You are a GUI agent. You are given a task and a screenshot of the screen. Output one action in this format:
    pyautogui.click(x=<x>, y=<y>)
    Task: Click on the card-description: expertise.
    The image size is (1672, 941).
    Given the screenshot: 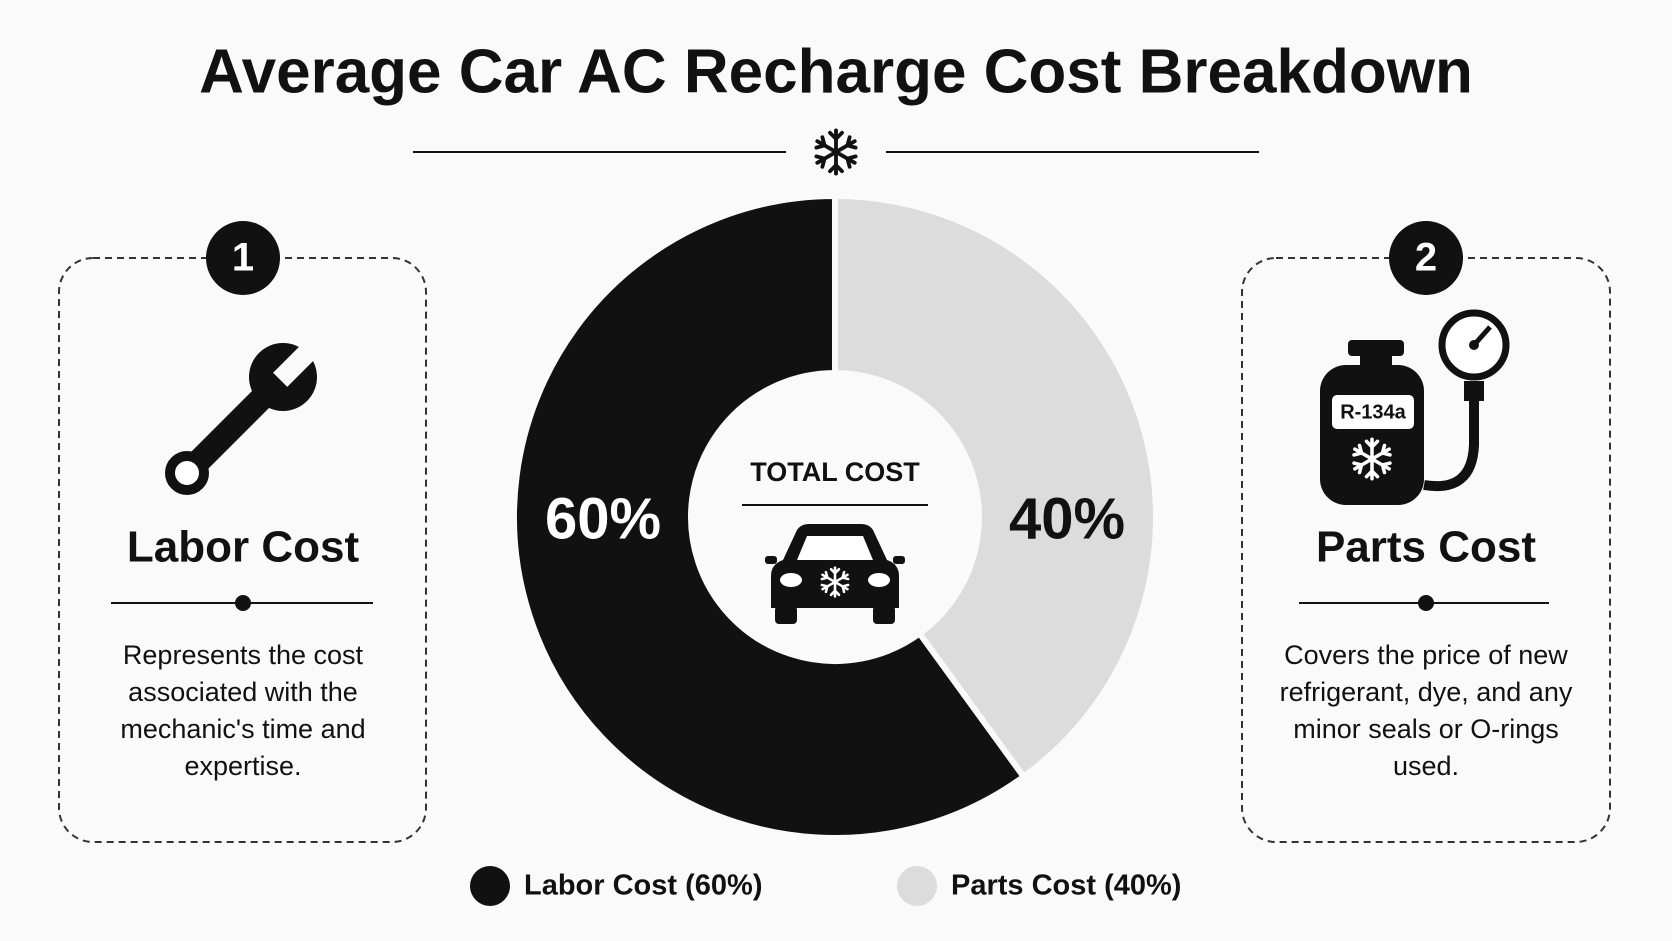 What is the action you would take?
    pyautogui.click(x=242, y=766)
    